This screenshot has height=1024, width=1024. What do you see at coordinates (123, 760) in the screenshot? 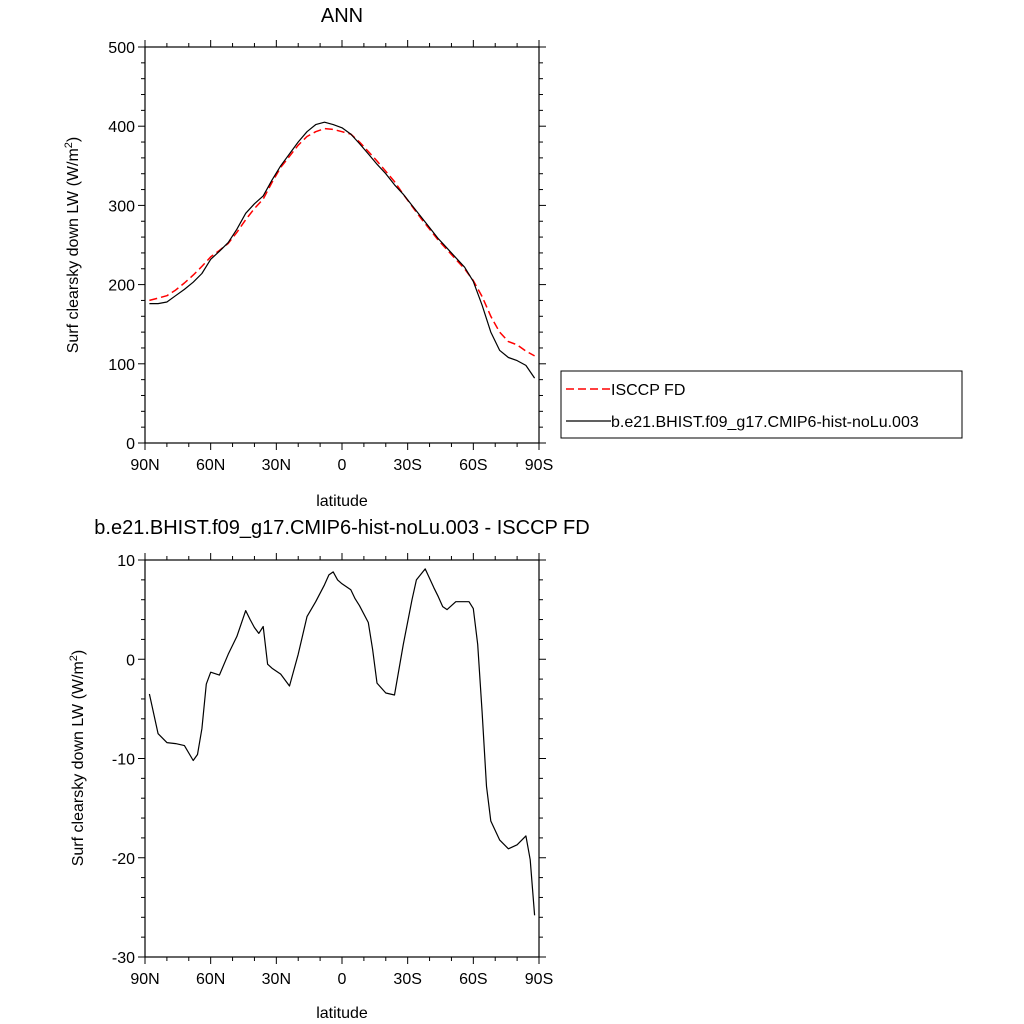
I see `y-tick-label: -10` at bounding box center [123, 760].